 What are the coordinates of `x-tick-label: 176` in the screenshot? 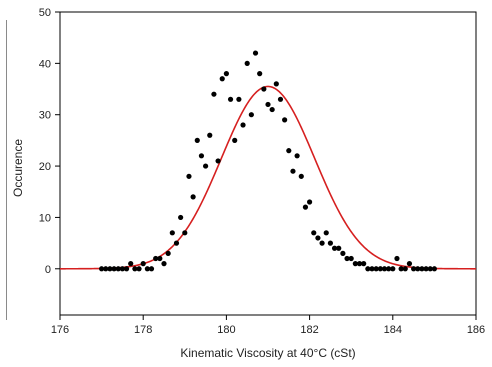 It's located at (60, 330).